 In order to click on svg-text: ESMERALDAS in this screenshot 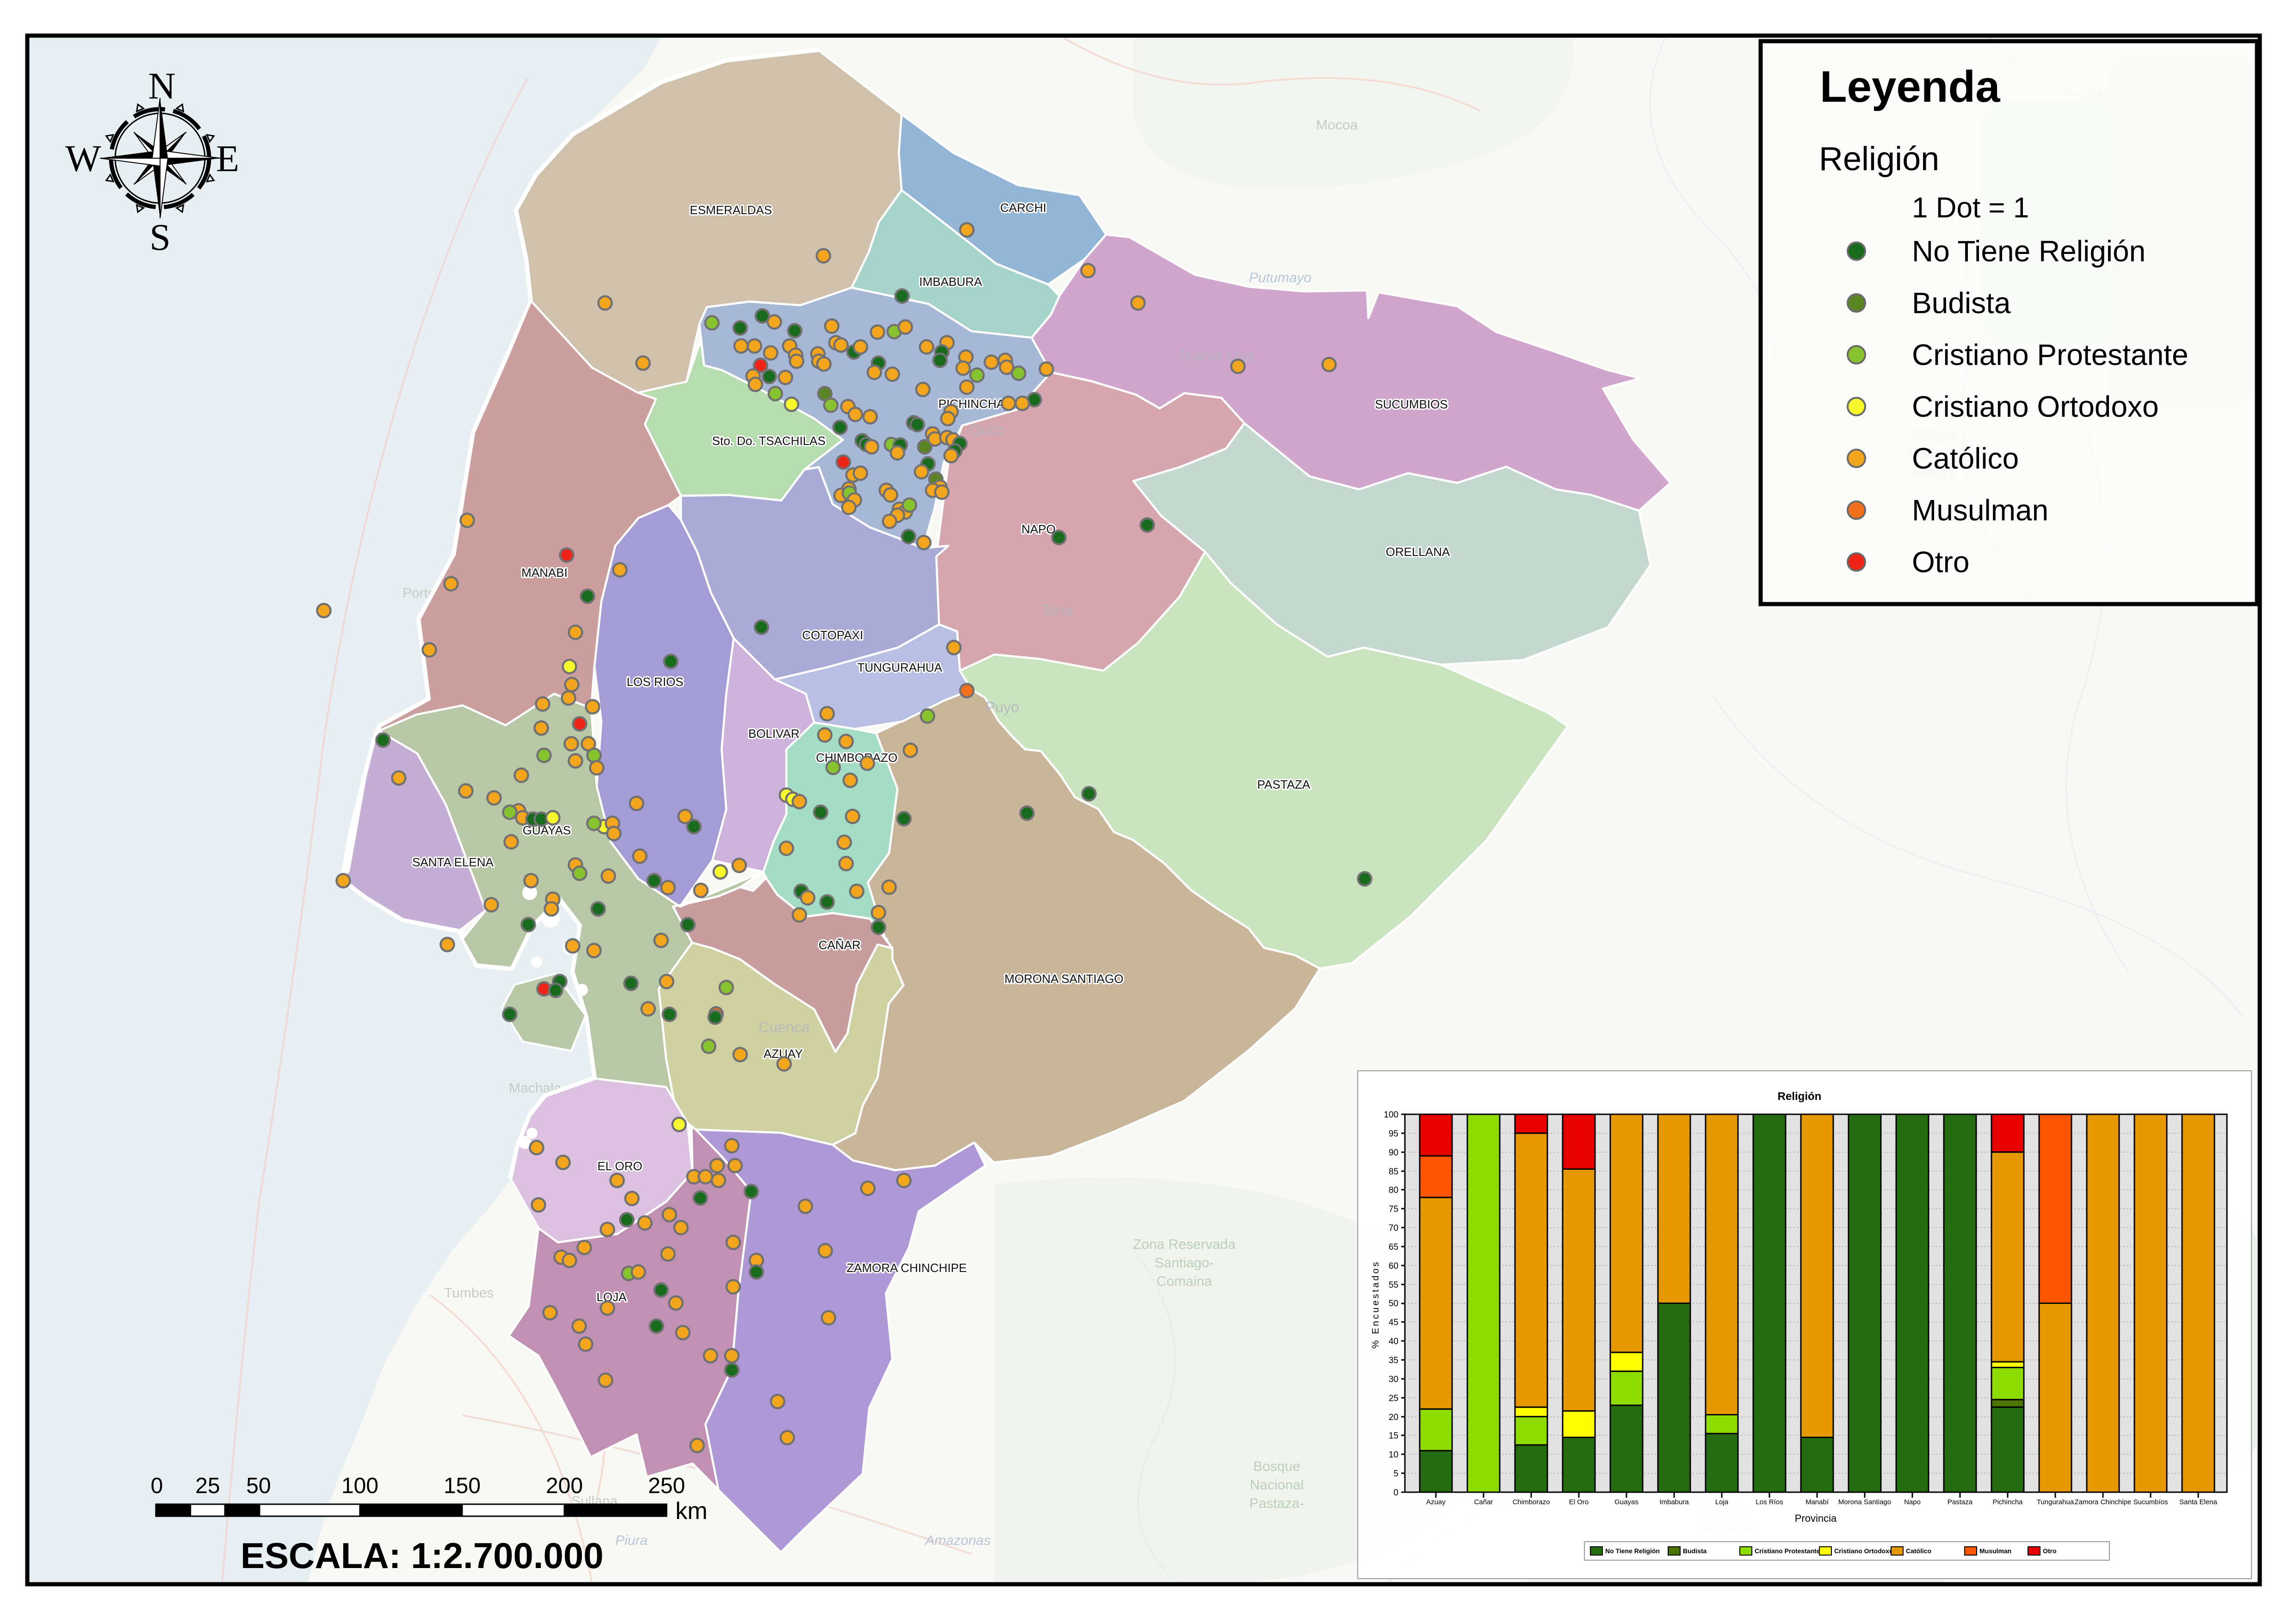, I will do `click(731, 210)`.